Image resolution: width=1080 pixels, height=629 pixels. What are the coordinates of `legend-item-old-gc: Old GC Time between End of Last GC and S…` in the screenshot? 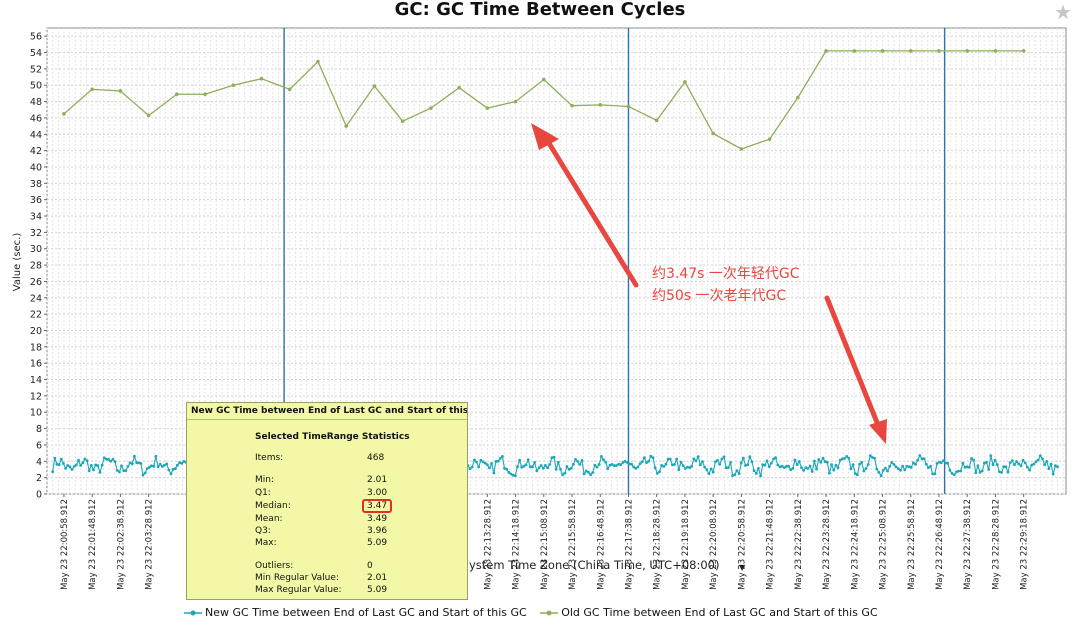 It's located at (709, 612).